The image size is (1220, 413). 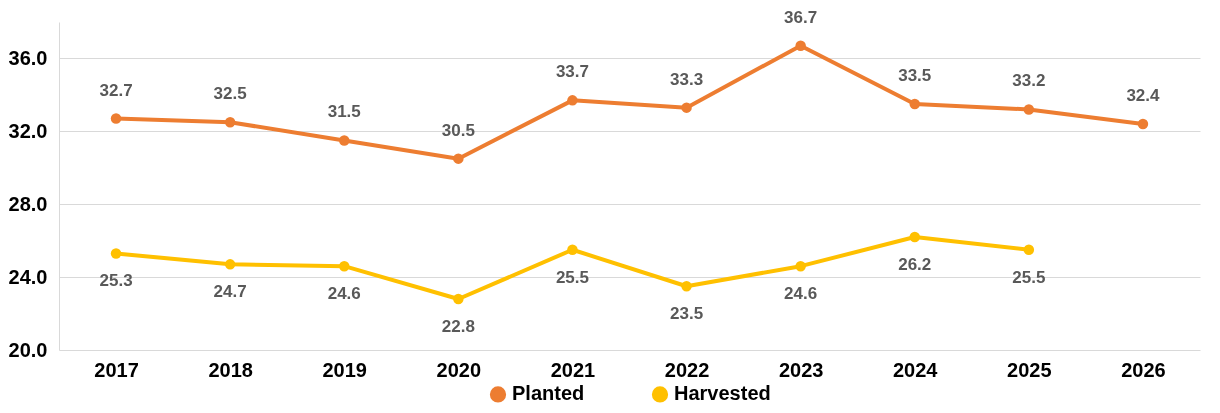 I want to click on data-label: 33.2, so click(x=1029, y=81).